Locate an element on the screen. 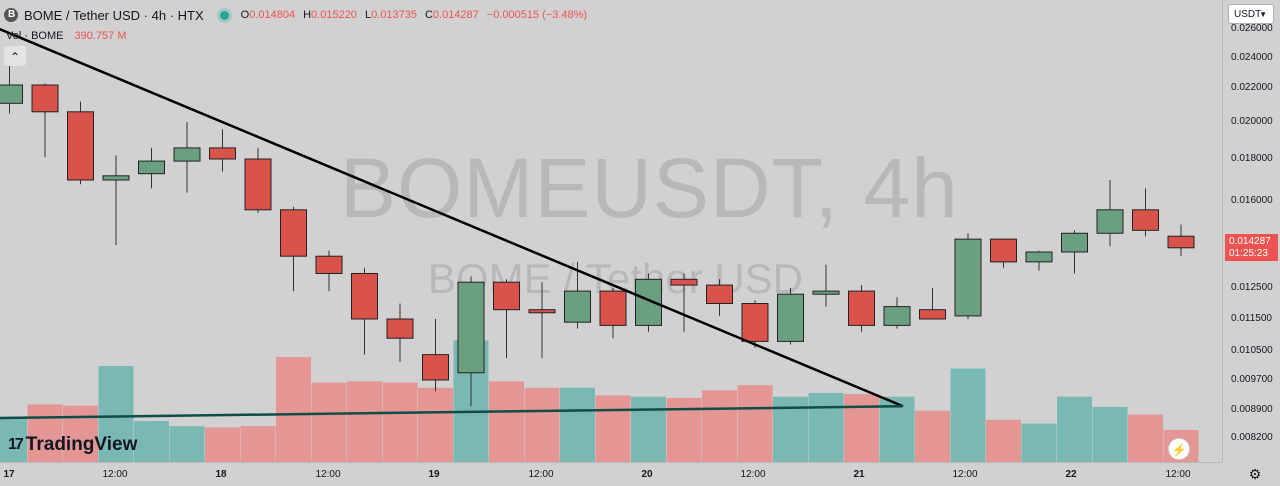 The height and width of the screenshot is (486, 1280). last-price: 0.014287 is located at coordinates (1250, 241).